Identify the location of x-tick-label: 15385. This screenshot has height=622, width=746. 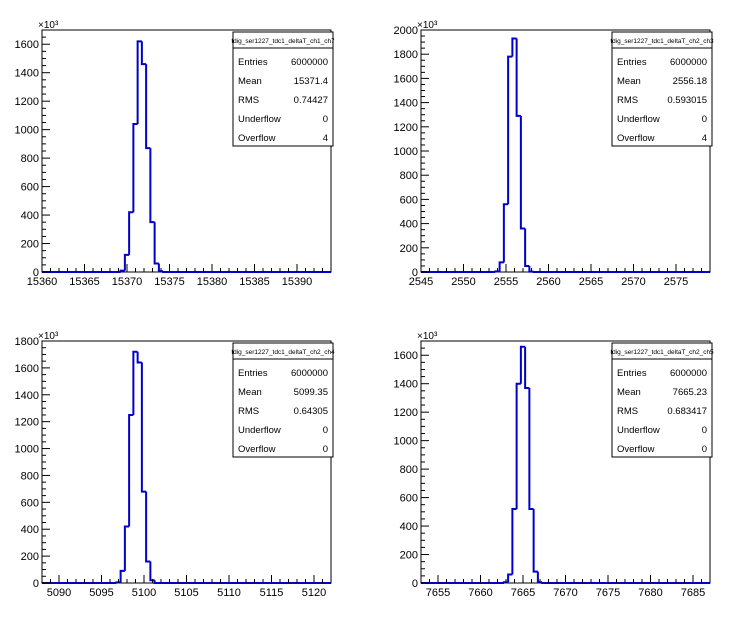
(254, 282).